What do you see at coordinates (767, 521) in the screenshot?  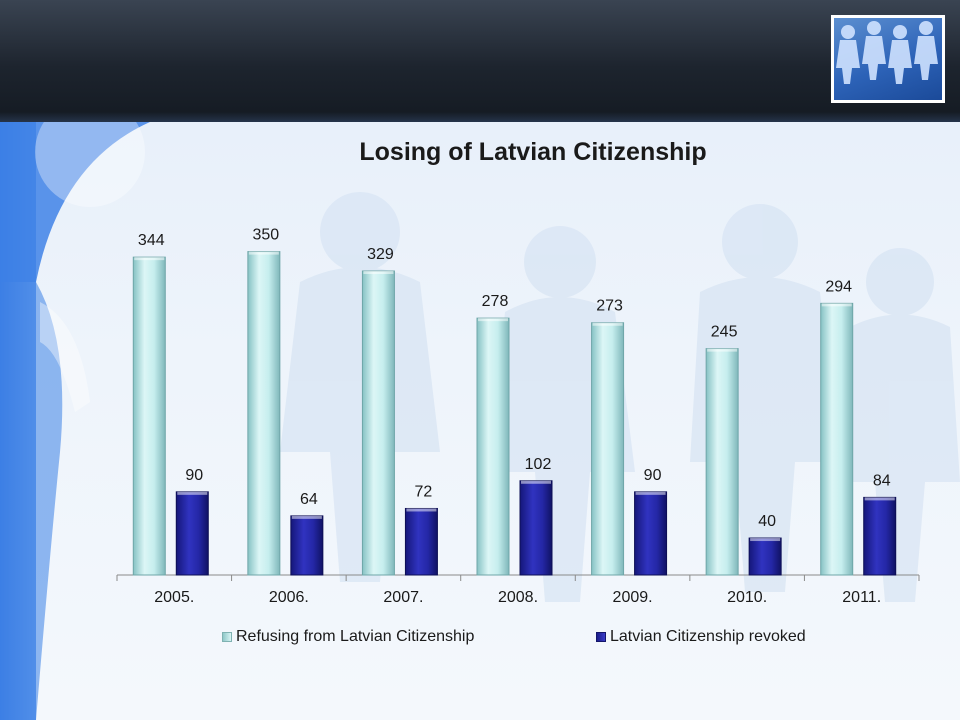 I see `data-label-revoked: 40` at bounding box center [767, 521].